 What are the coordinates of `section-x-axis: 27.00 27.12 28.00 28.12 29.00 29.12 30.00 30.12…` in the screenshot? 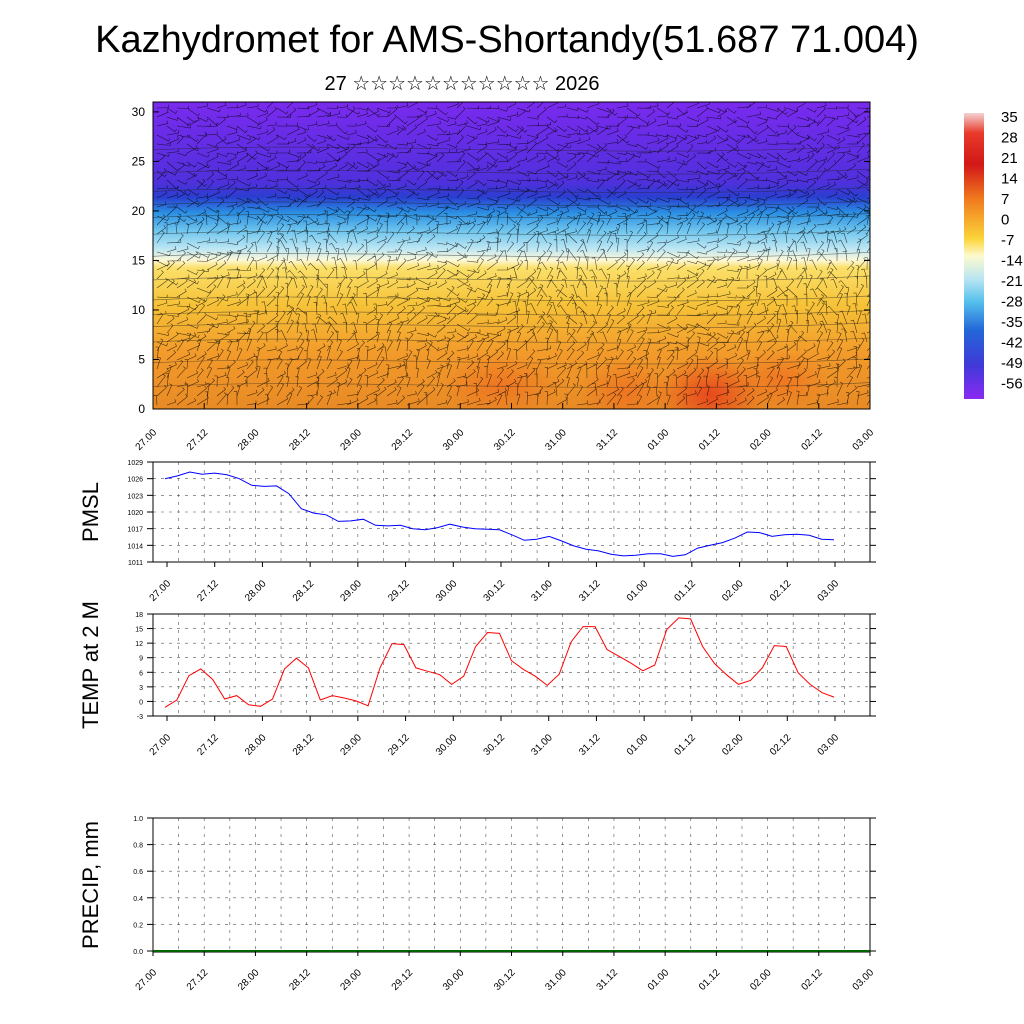 It's located at (505, 428).